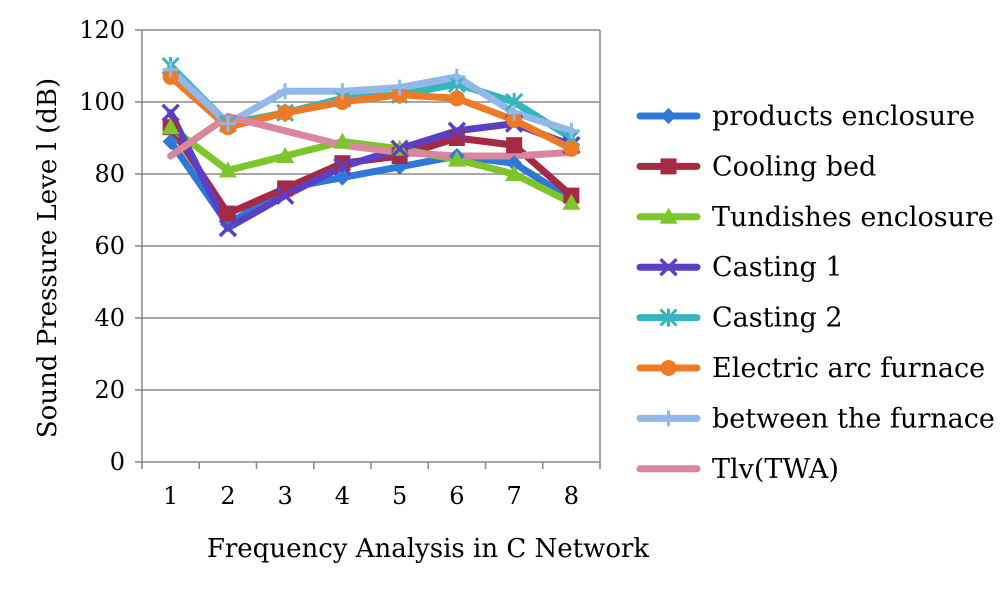 Image resolution: width=1000 pixels, height=594 pixels. I want to click on x-tick-label: 6, so click(456, 496).